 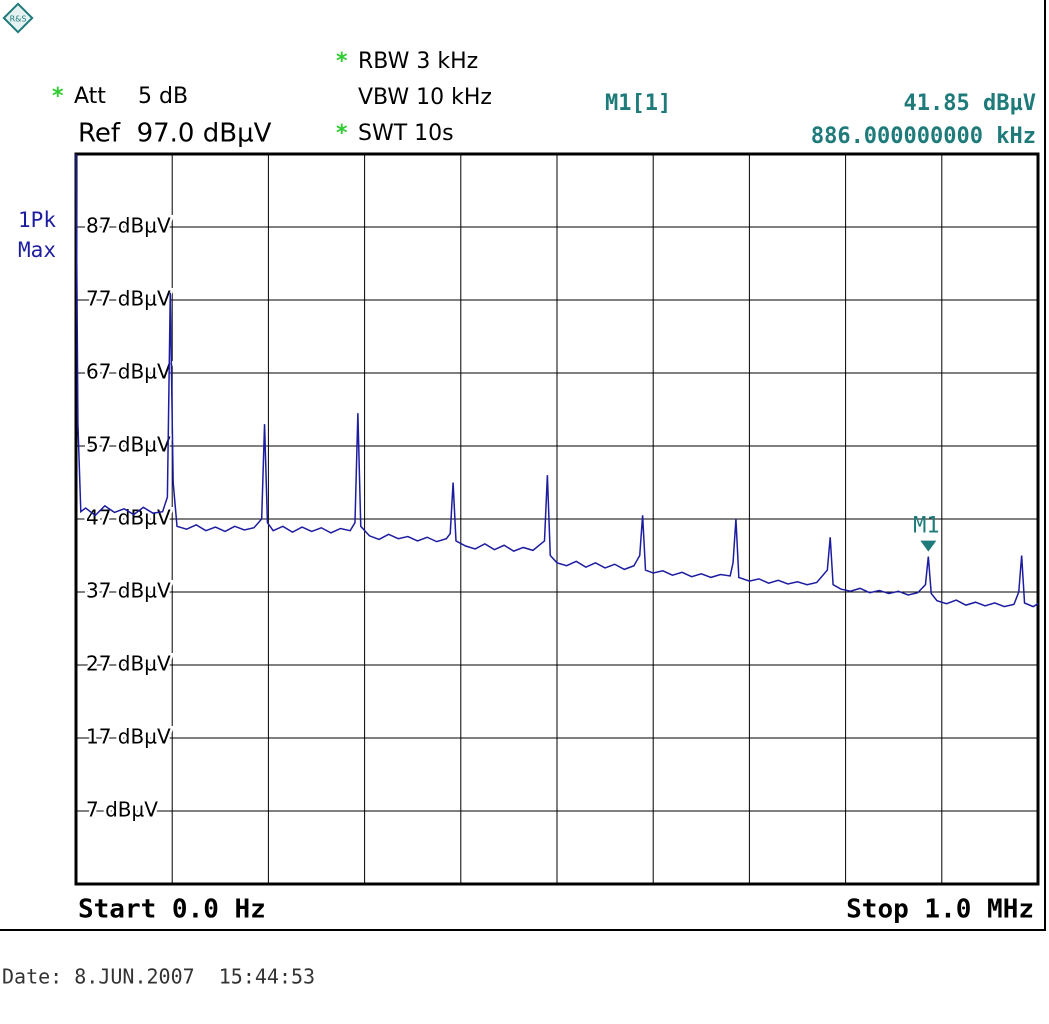 I want to click on y-tick-label: 17 dBµV, so click(x=128, y=737).